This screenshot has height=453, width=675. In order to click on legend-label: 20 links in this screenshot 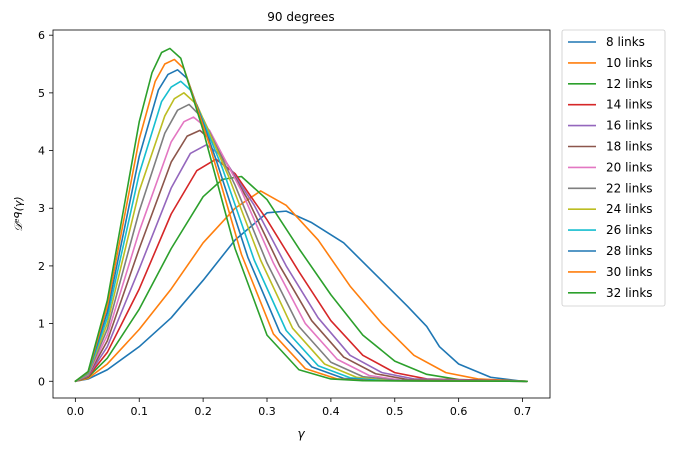, I will do `click(629, 167)`.